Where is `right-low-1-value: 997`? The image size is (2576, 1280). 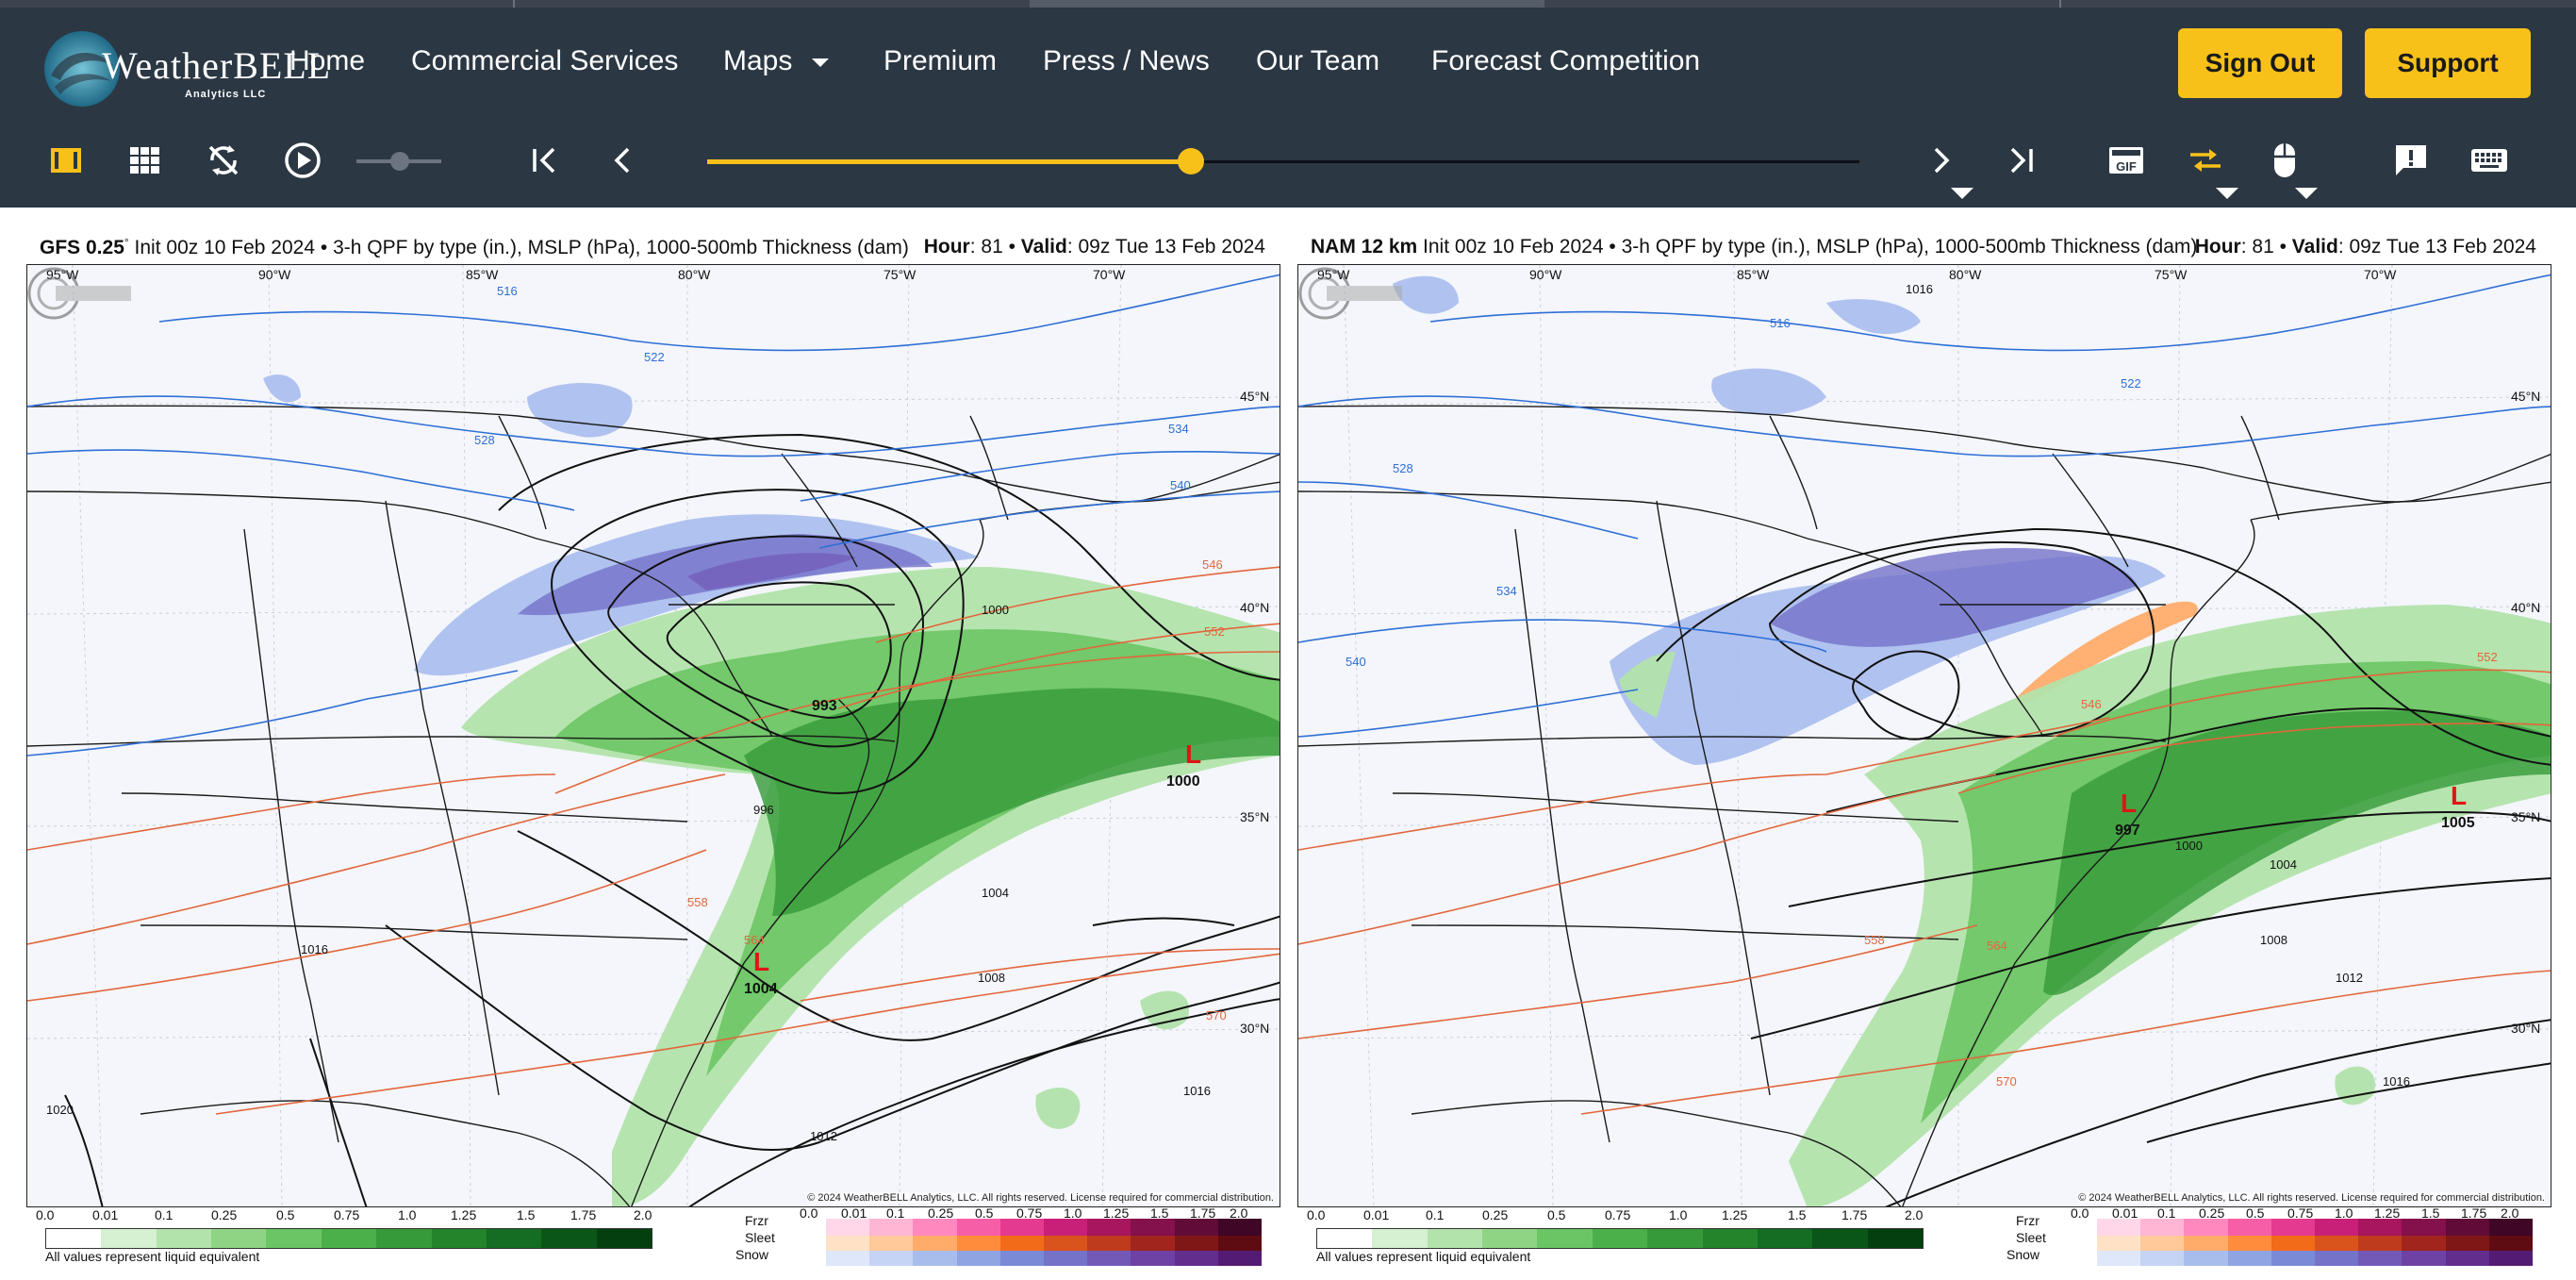
right-low-1-value: 997 is located at coordinates (2127, 831).